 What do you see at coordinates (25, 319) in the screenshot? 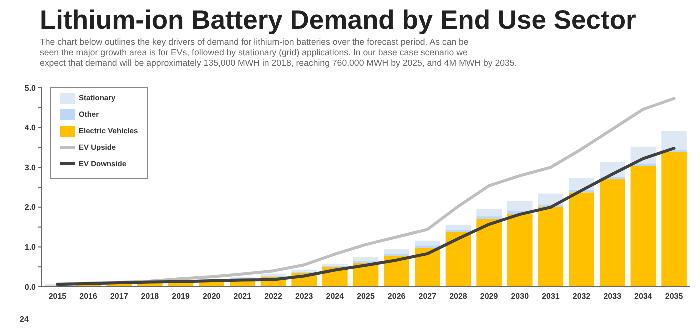
I see `text: 24` at bounding box center [25, 319].